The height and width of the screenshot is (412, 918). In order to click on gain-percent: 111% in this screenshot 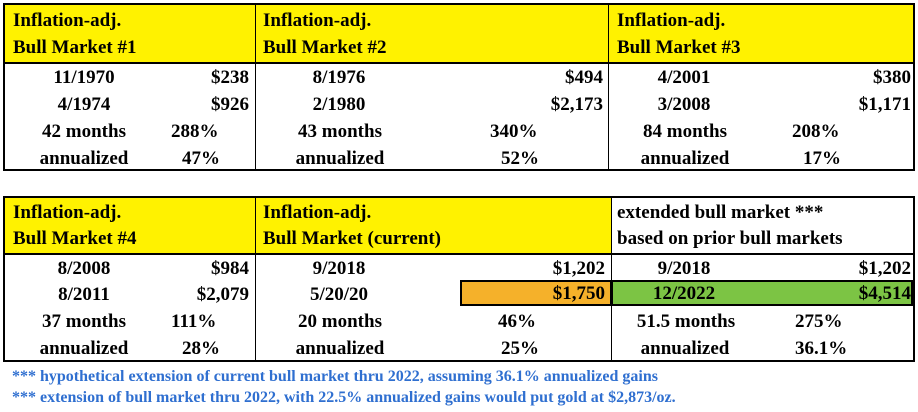, I will do `click(194, 321)`.